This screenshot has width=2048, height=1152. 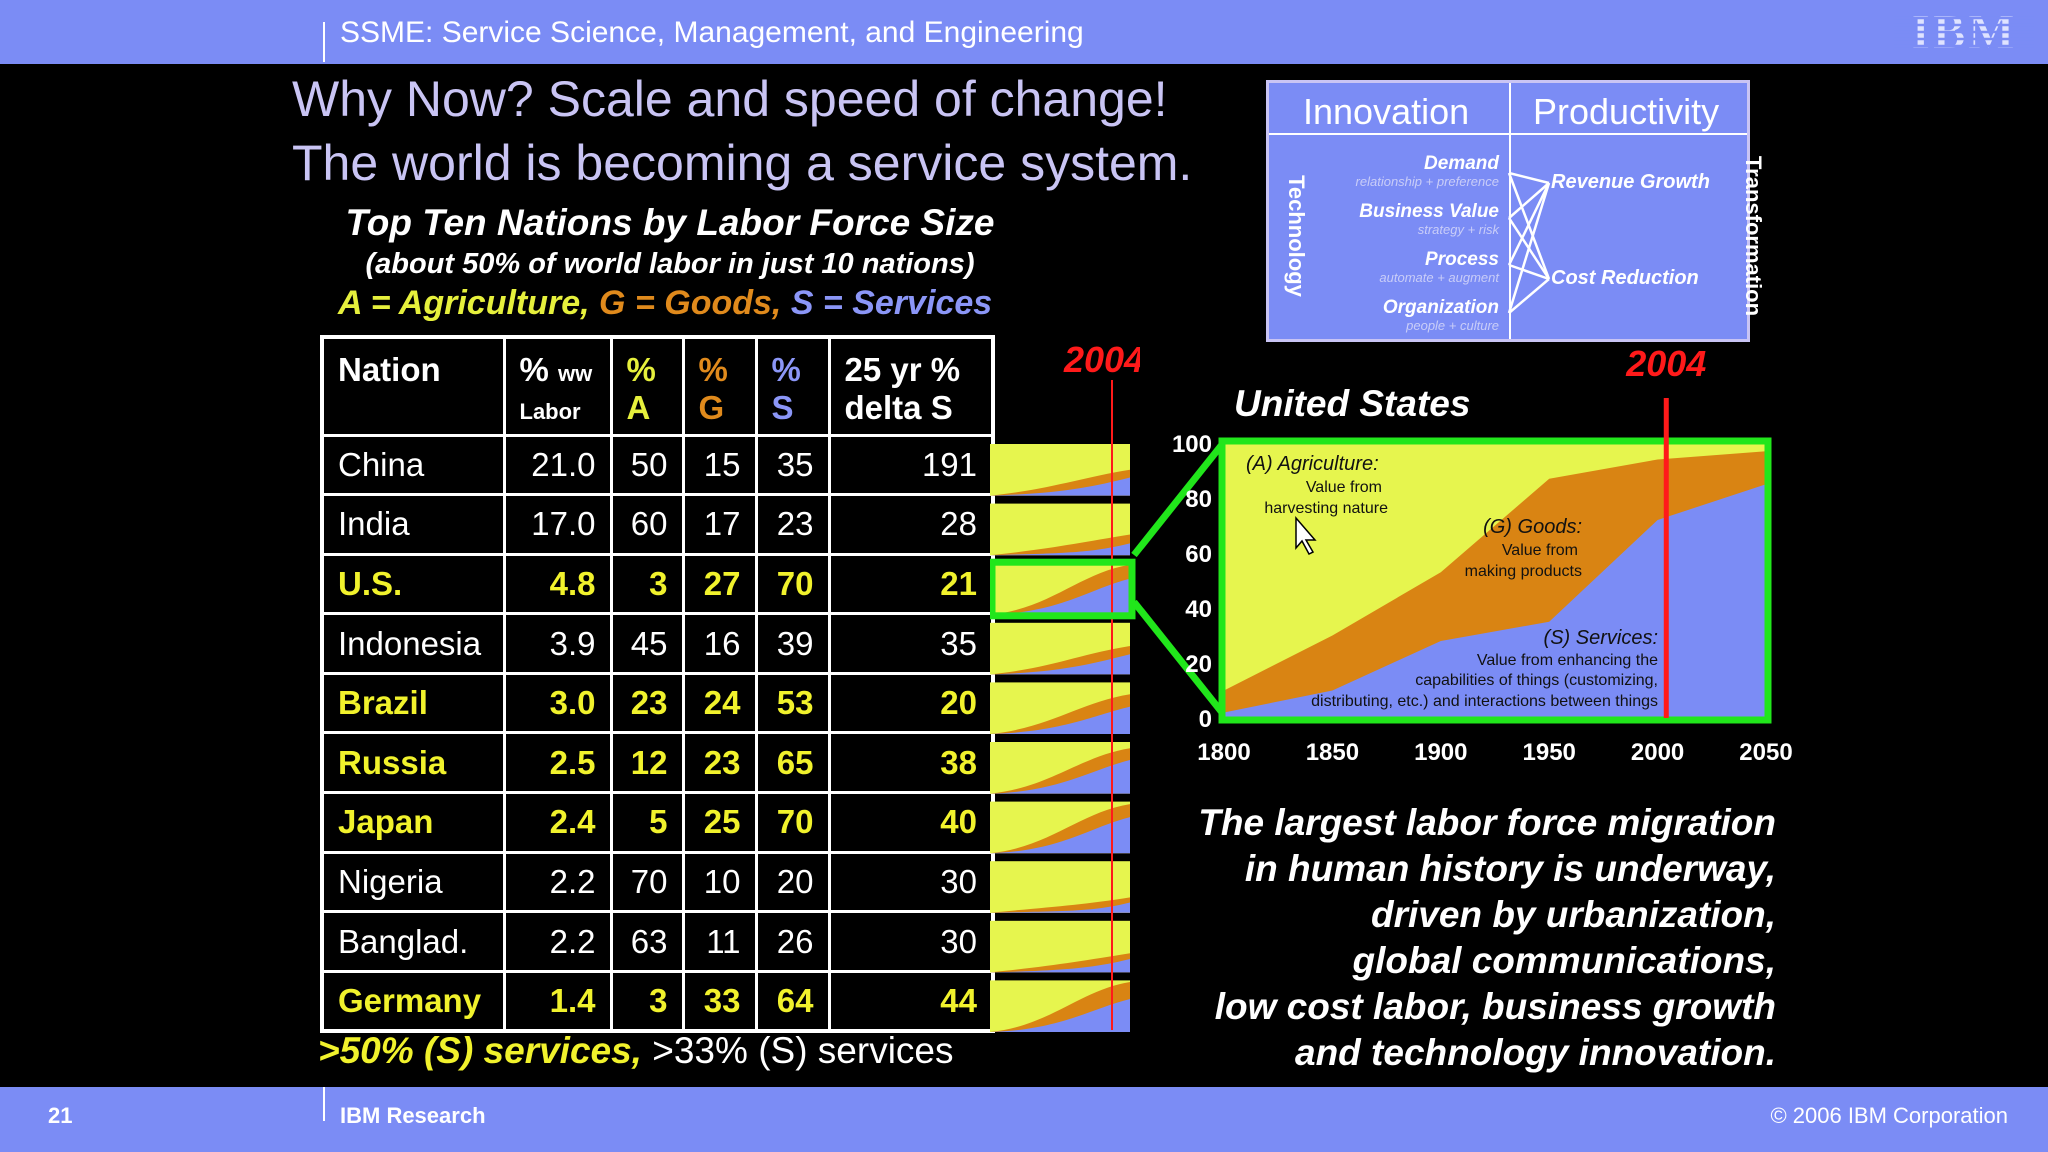 I want to click on goods-annotation-line: Value from, so click(x=1540, y=550).